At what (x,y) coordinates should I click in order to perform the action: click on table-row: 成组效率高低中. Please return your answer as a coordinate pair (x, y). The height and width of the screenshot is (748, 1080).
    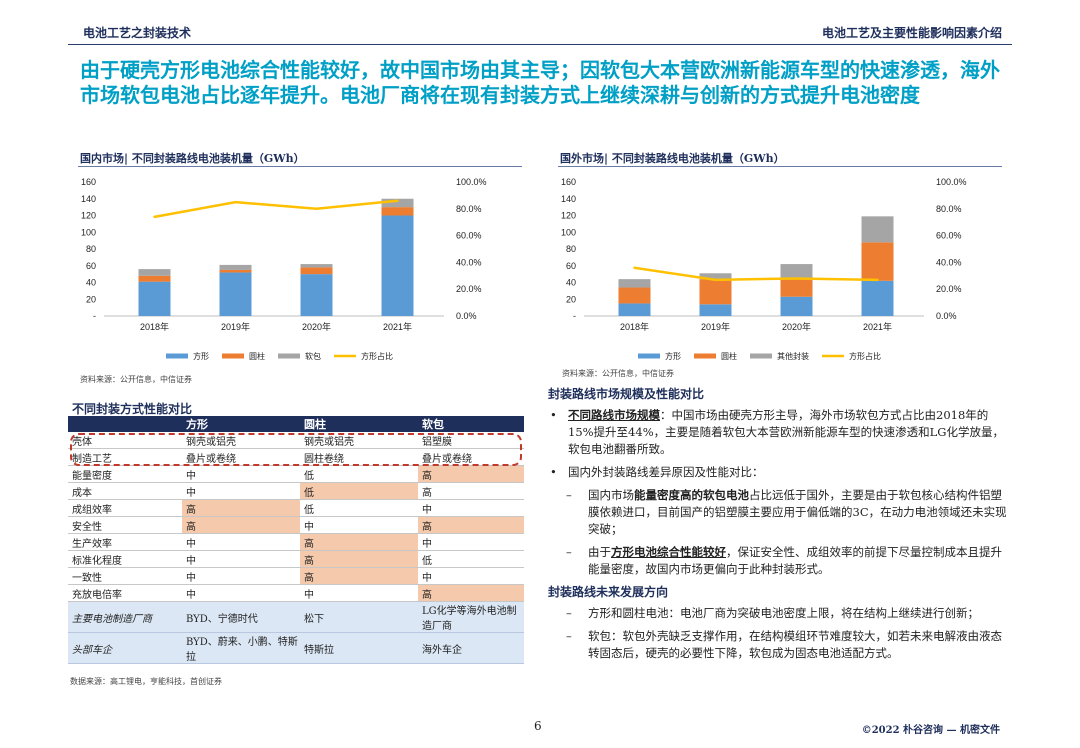
    Looking at the image, I should click on (296, 508).